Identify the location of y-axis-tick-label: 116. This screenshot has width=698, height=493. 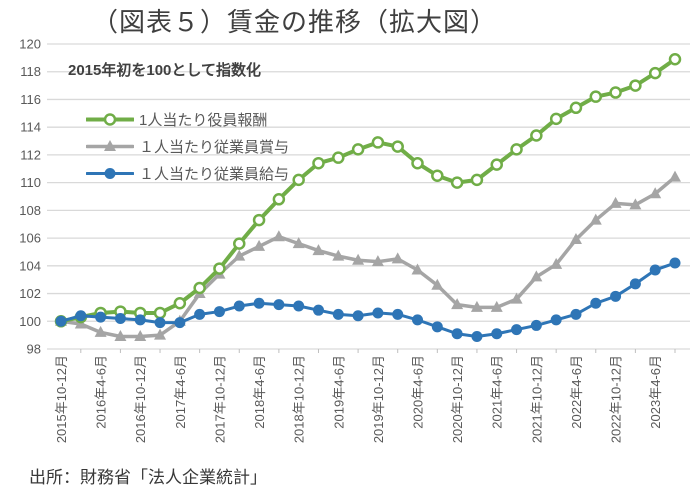
(30, 99).